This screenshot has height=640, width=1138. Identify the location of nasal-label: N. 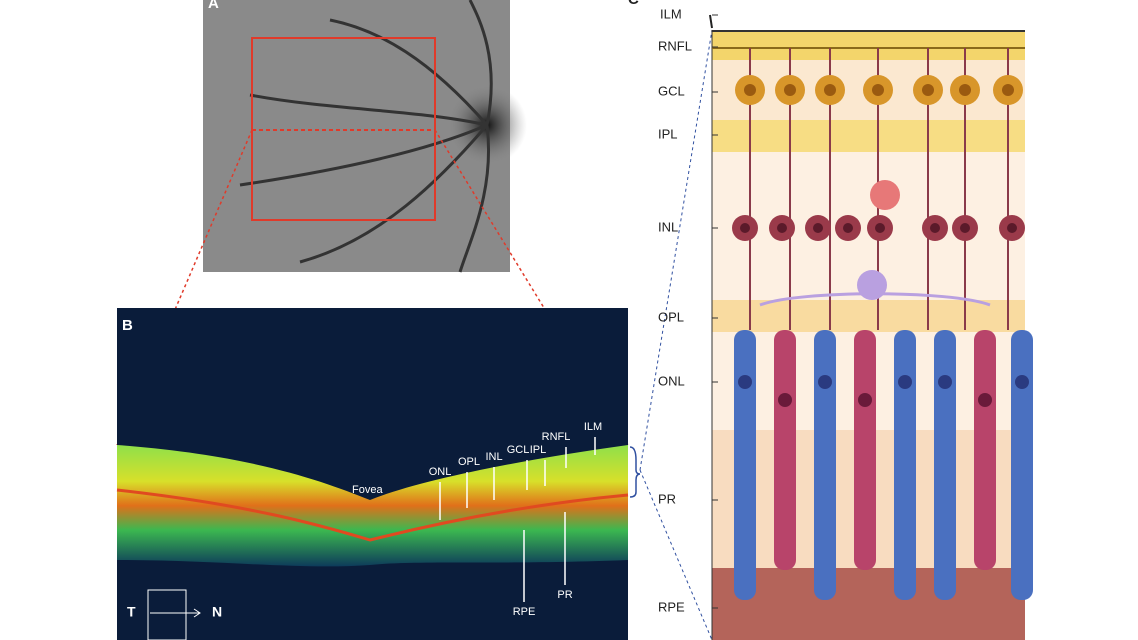
(217, 612).